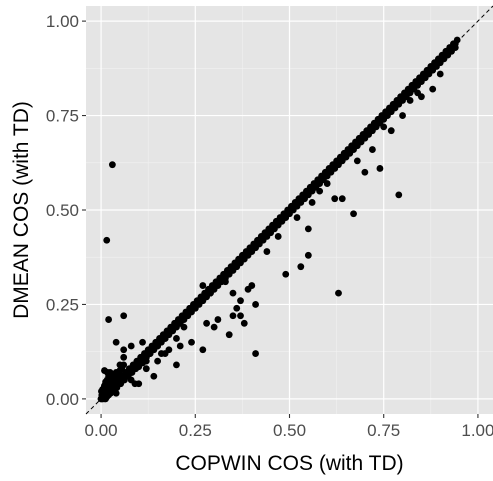  What do you see at coordinates (383, 430) in the screenshot?
I see `x-tick-label: 0.75` at bounding box center [383, 430].